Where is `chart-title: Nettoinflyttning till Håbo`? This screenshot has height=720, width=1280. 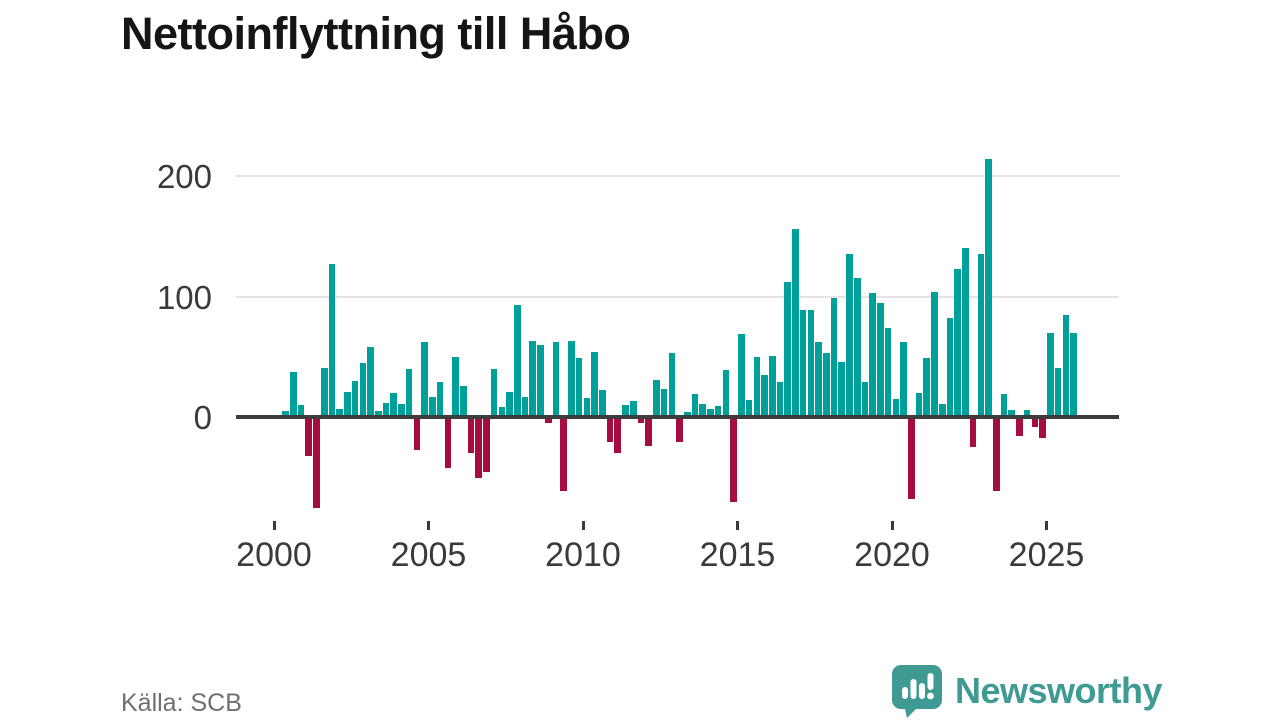 chart-title: Nettoinflyttning till Håbo is located at coordinates (376, 33).